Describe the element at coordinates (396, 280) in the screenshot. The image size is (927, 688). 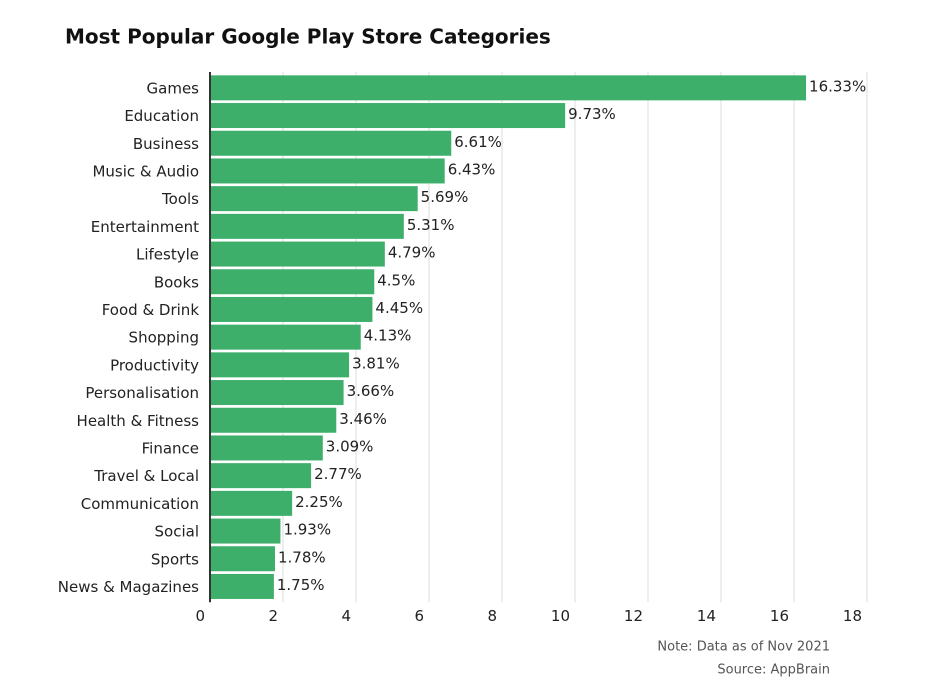
I see `value-label: 4.5%` at that location.